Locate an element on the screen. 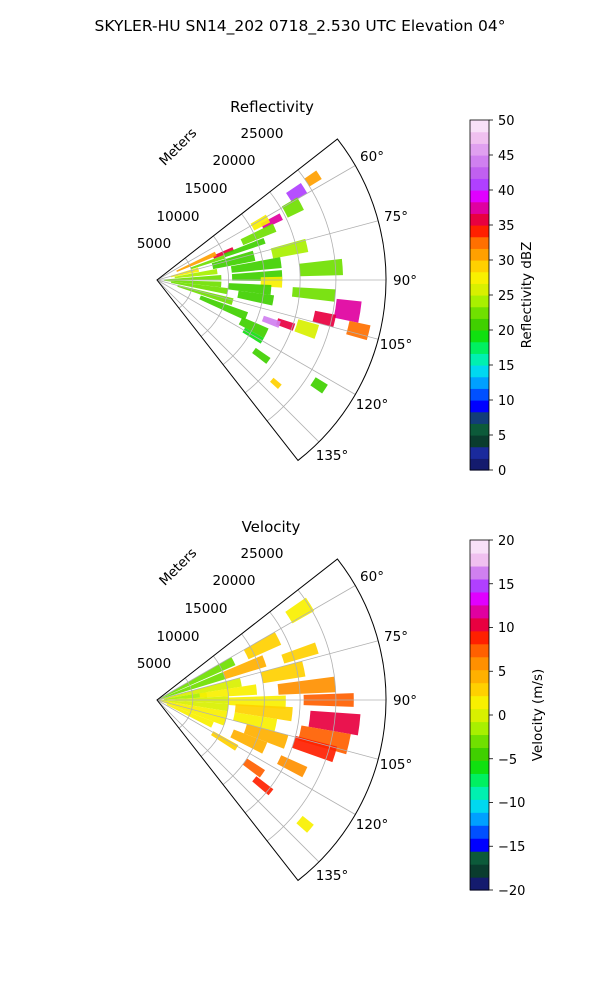 The height and width of the screenshot is (1000, 600). reflectivity-angle-ticks: 60° 75° 90° 105° 120° 135° is located at coordinates (366, 306).